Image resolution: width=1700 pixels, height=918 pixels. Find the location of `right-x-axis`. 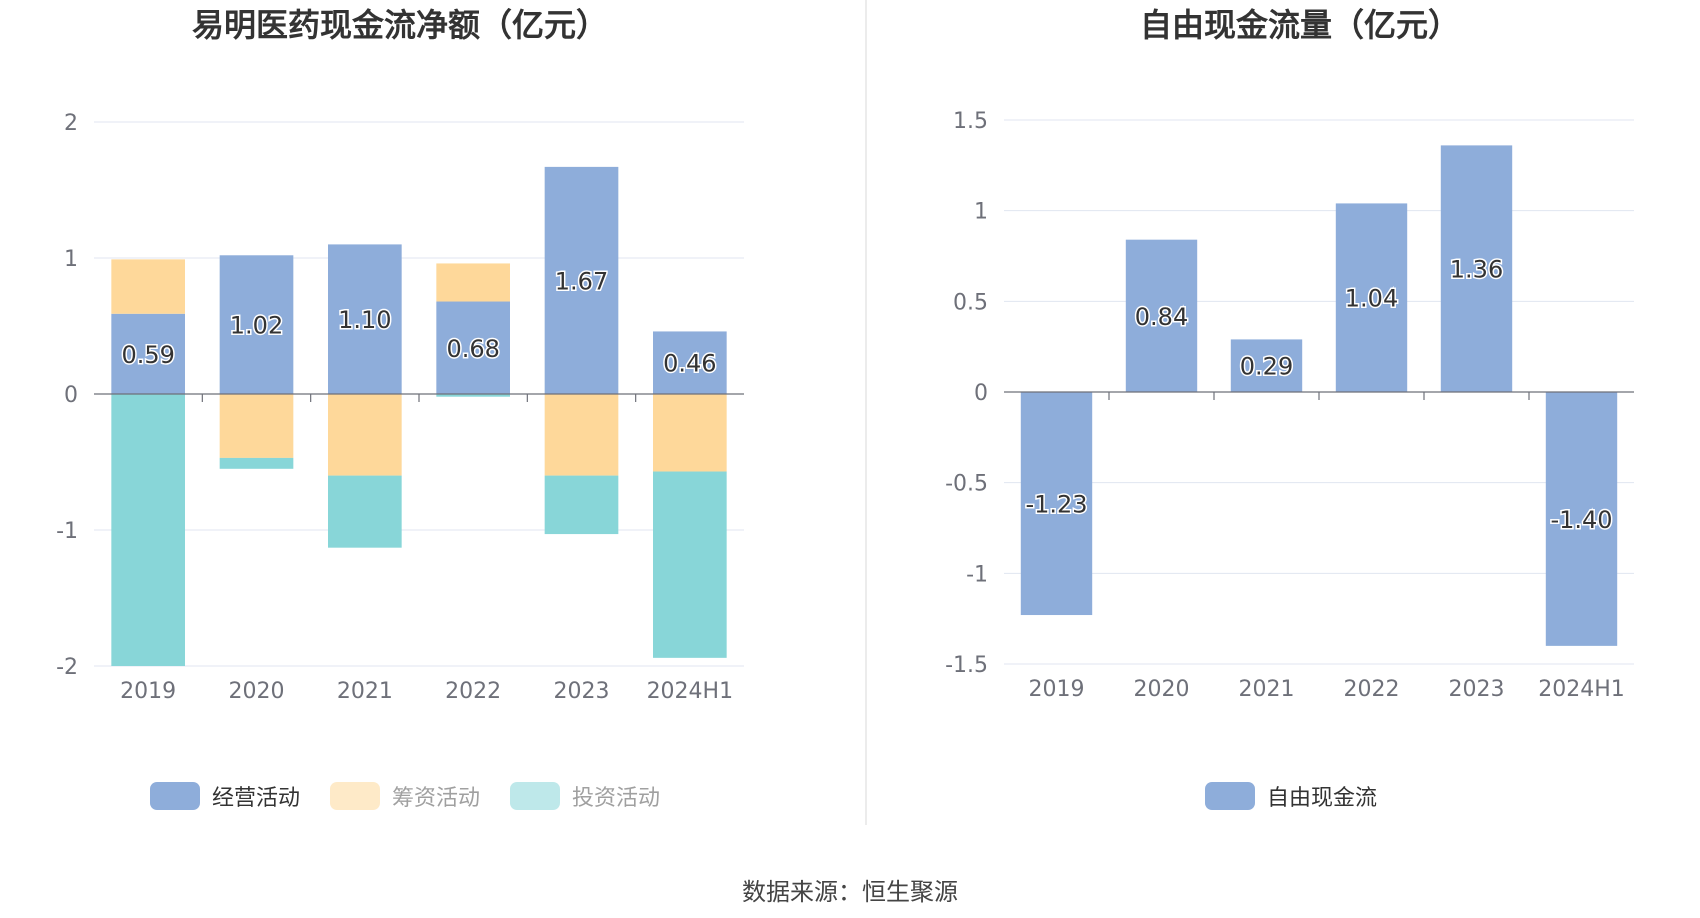

right-x-axis is located at coordinates (1319, 395).